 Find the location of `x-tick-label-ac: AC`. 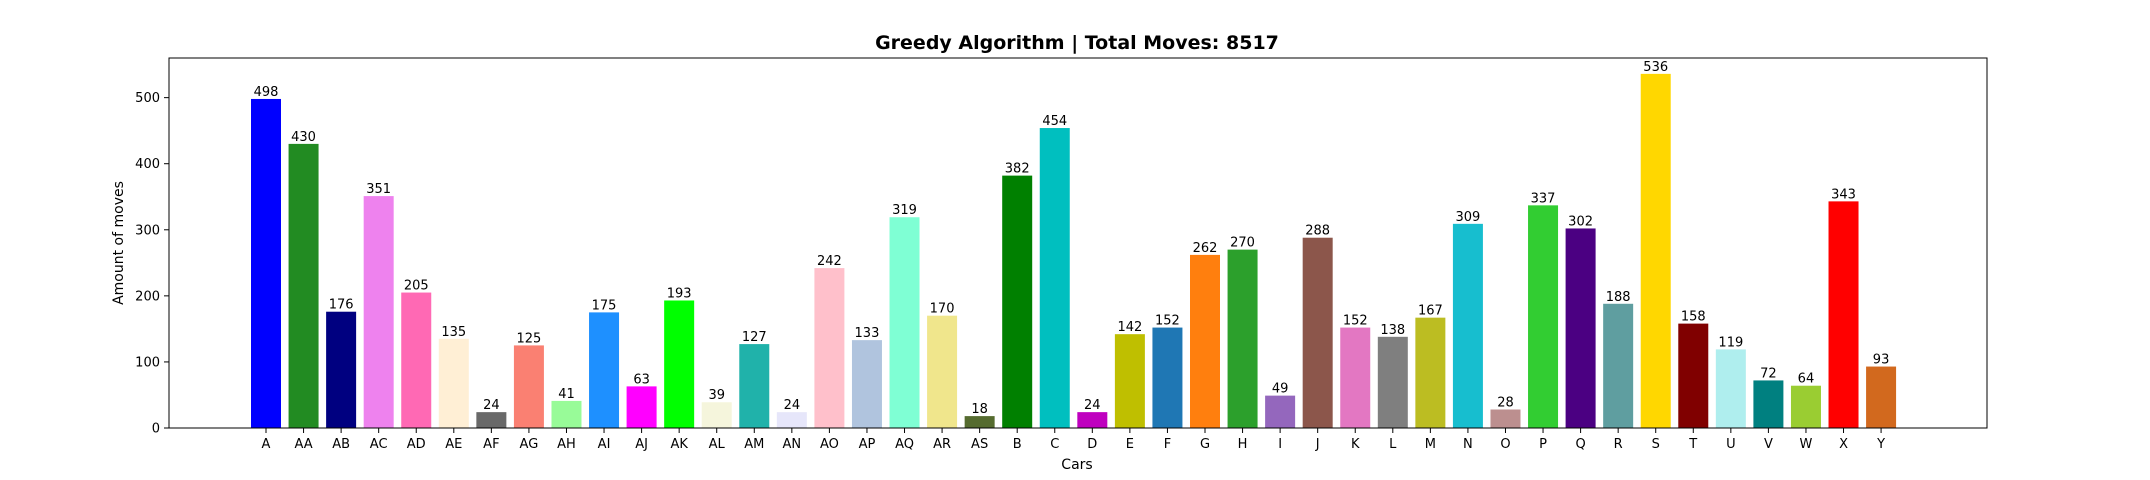

x-tick-label-ac: AC is located at coordinates (379, 444).